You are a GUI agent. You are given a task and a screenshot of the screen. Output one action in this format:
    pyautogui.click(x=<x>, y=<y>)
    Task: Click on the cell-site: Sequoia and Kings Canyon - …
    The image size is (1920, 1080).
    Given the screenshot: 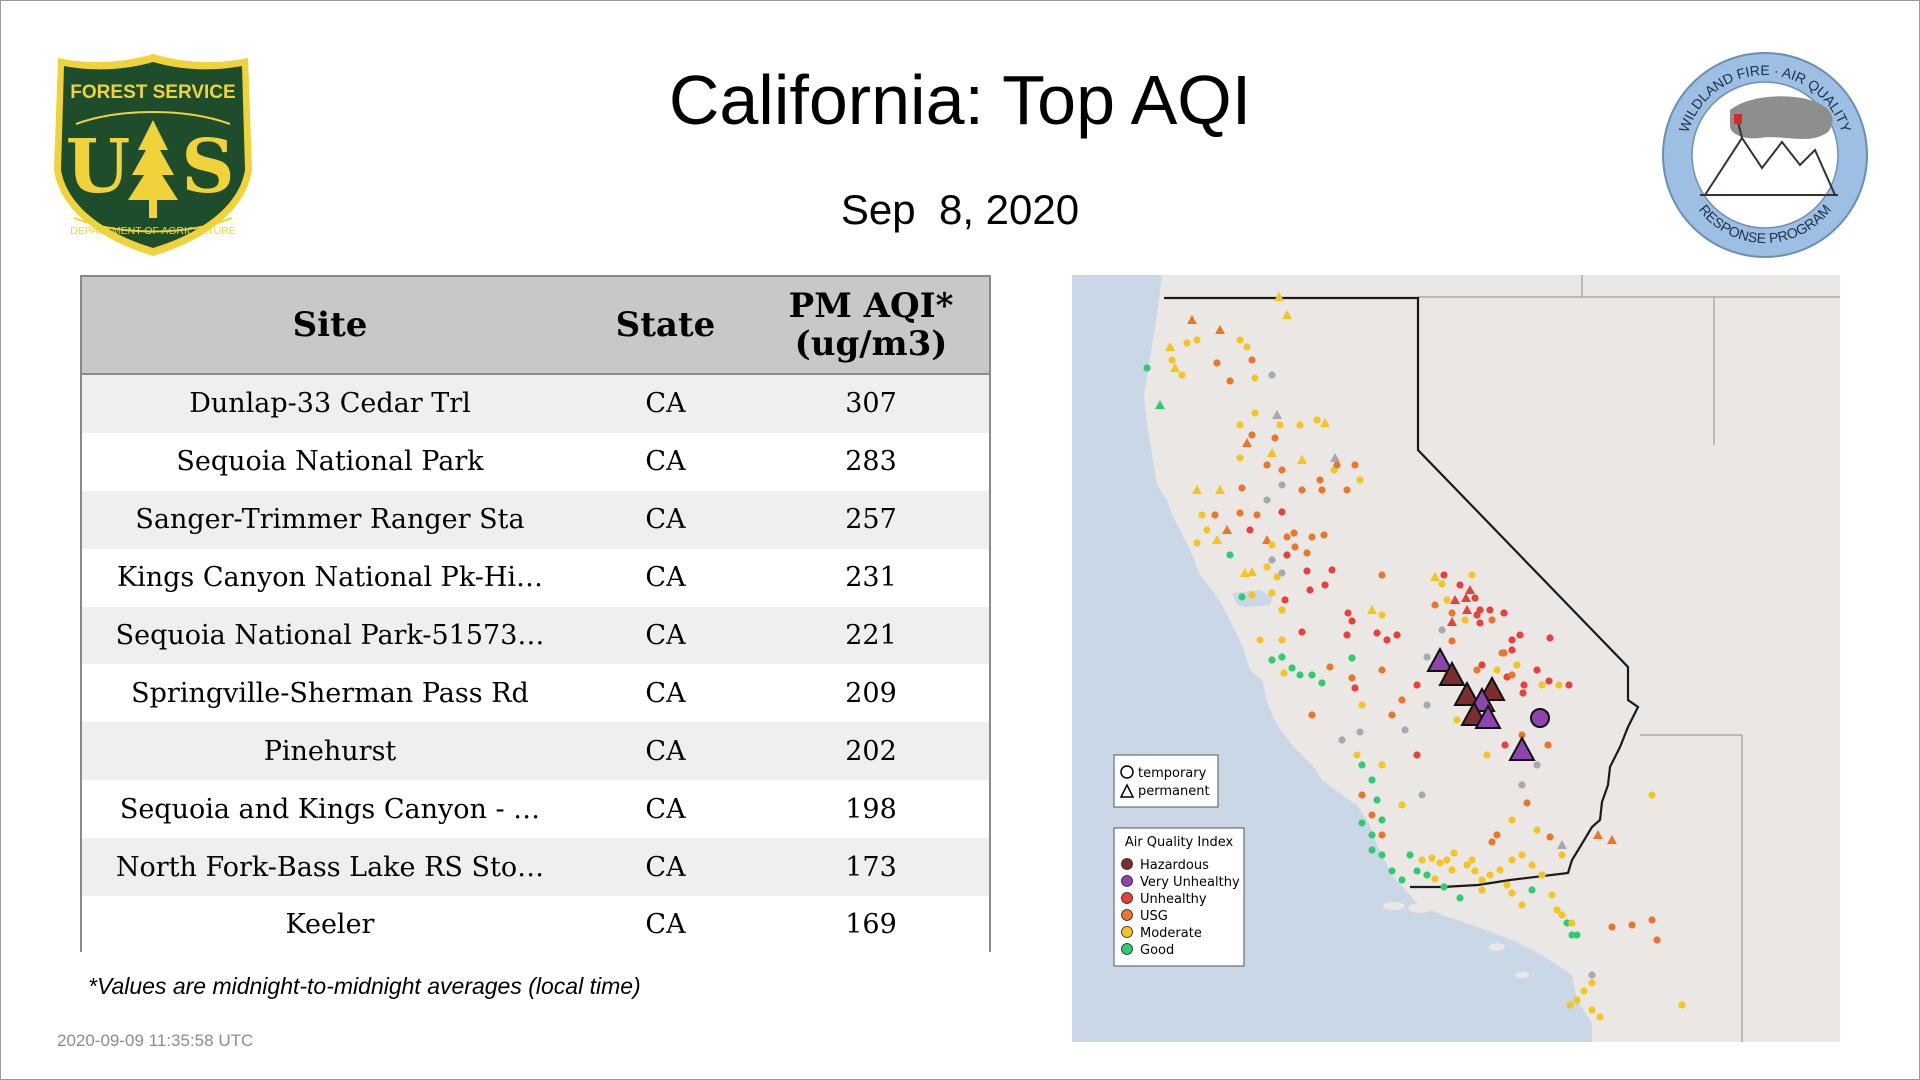 What is the action you would take?
    pyautogui.click(x=330, y=809)
    